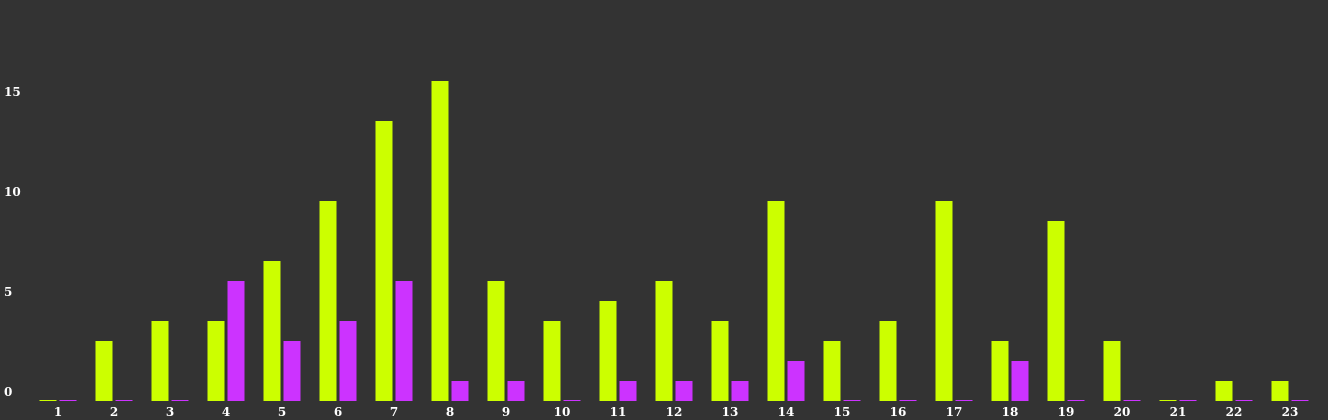  I want to click on y-axis: 0 5 10 15, so click(12, 242).